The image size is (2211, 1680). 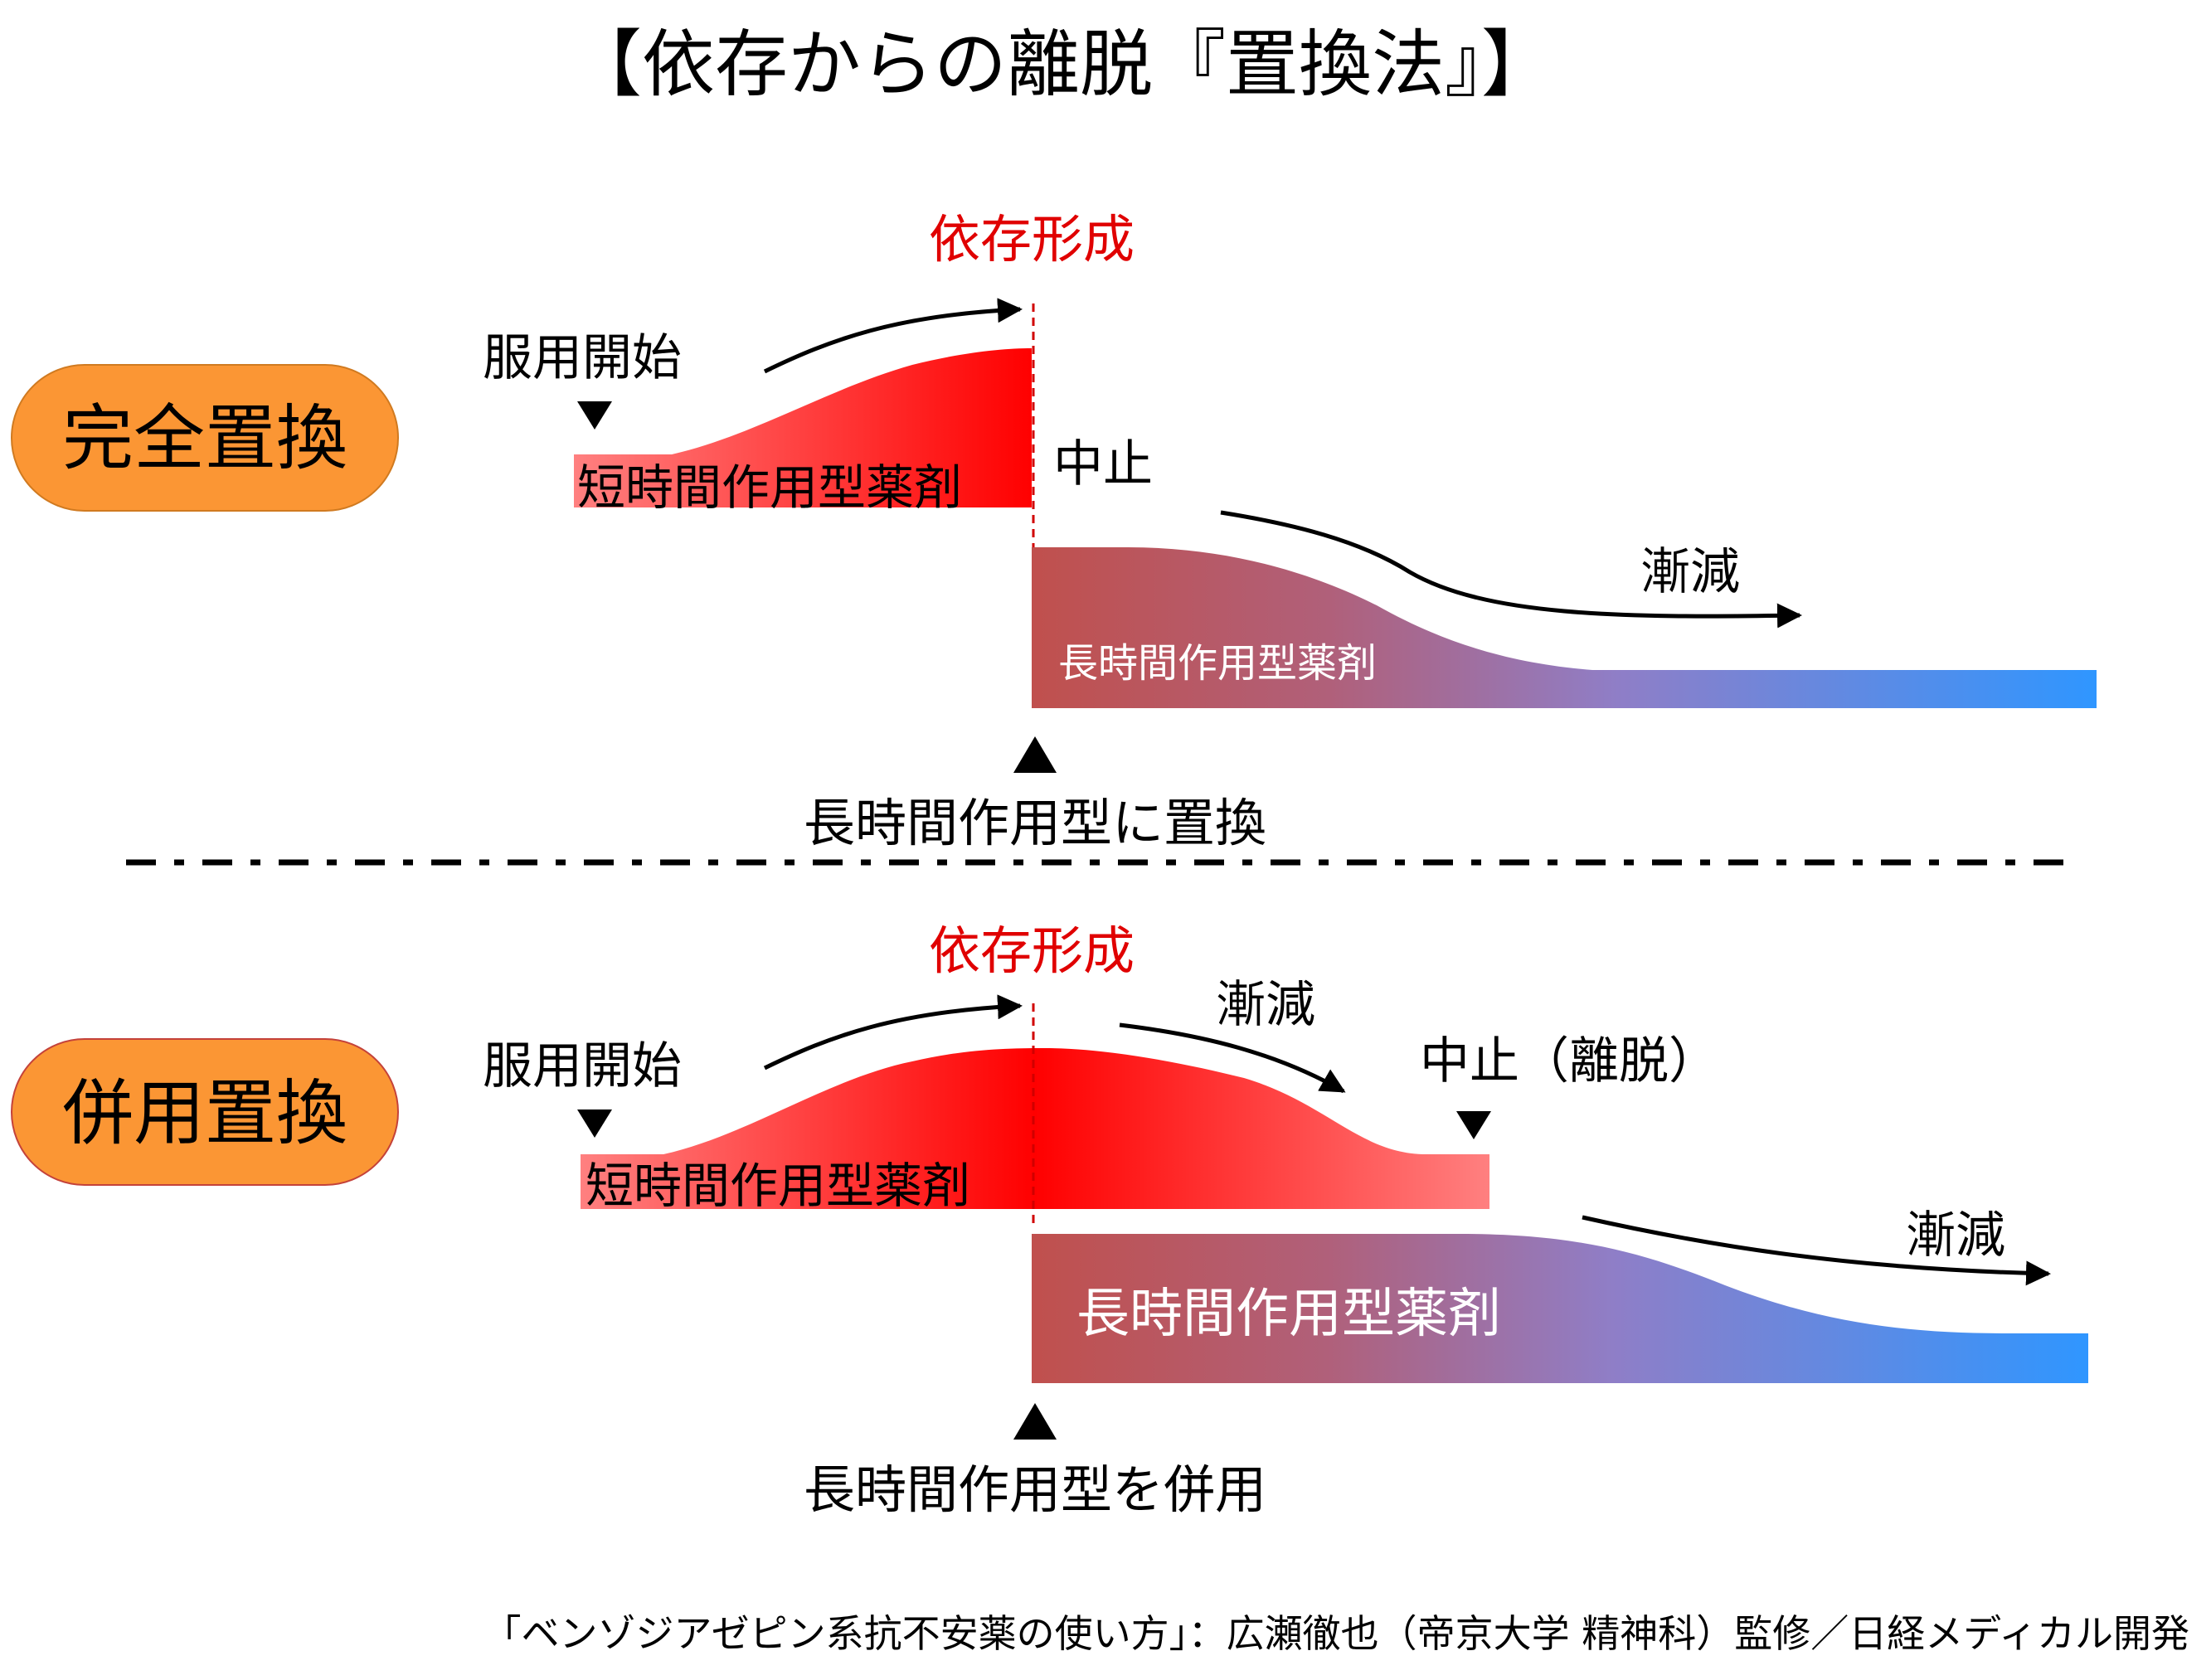 I want to click on badge-complete-replacement-label: 完全置換, so click(x=204, y=438).